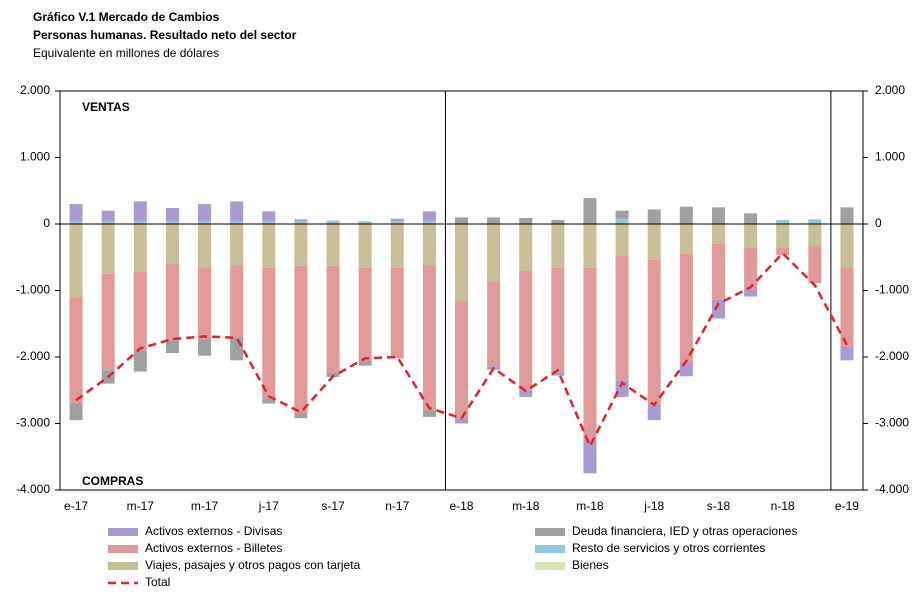 The height and width of the screenshot is (596, 915). What do you see at coordinates (892, 423) in the screenshot?
I see `y2-tick-label: -3.000` at bounding box center [892, 423].